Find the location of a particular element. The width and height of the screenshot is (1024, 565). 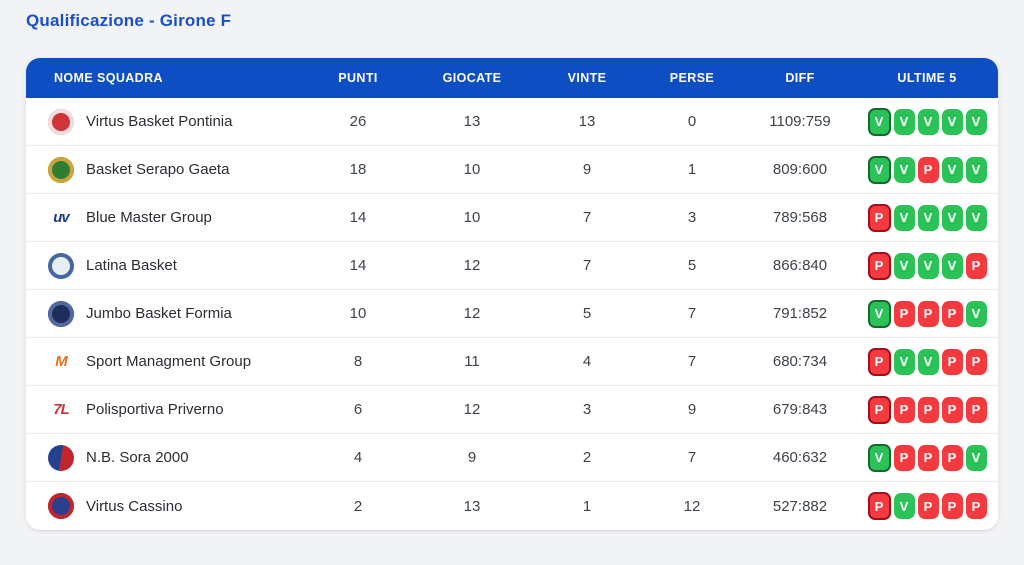

table-row: Basket Serapo Gaeta 18 10 9 1 809:600 V V P V V is located at coordinates (512, 170).